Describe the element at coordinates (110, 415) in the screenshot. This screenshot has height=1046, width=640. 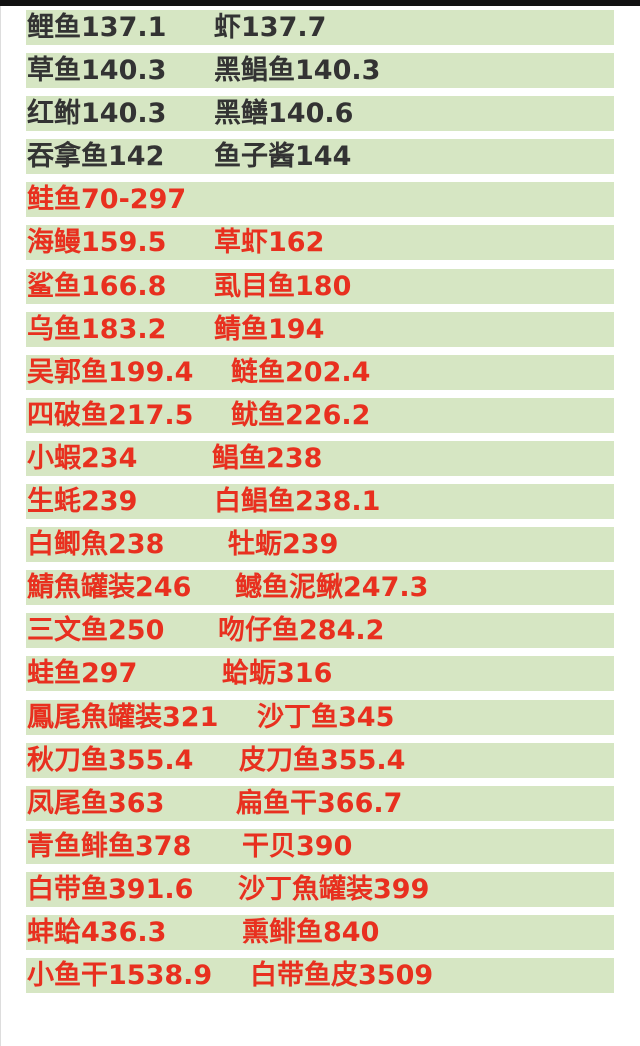
I see `food-item-left: 四破鱼217.5` at that location.